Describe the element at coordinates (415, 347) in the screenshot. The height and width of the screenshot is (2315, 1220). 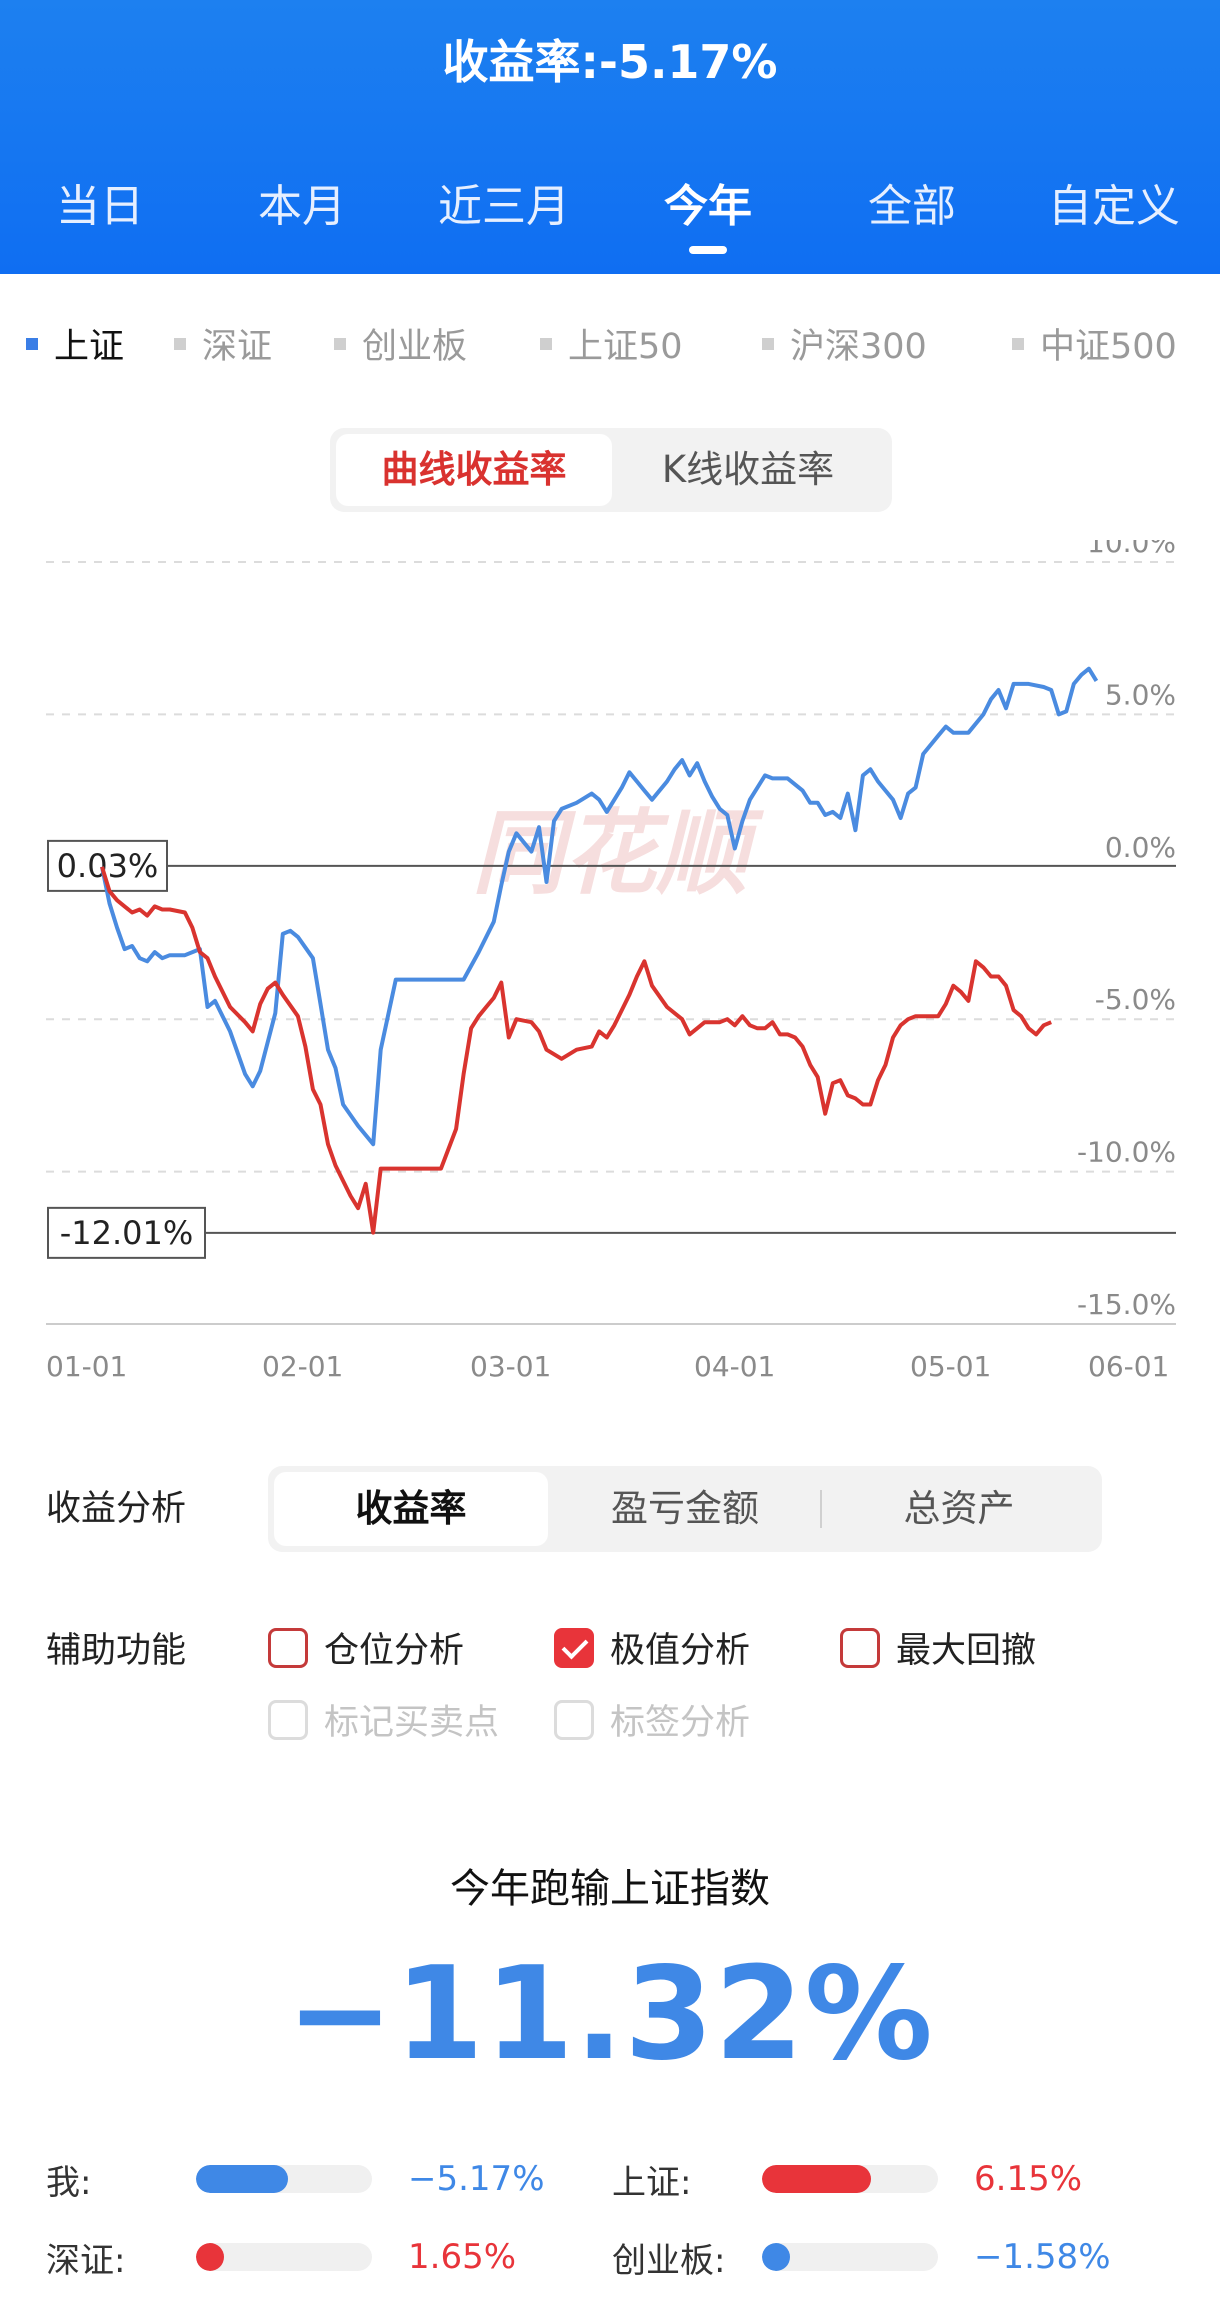
I see `index-tab-label: 创业板` at that location.